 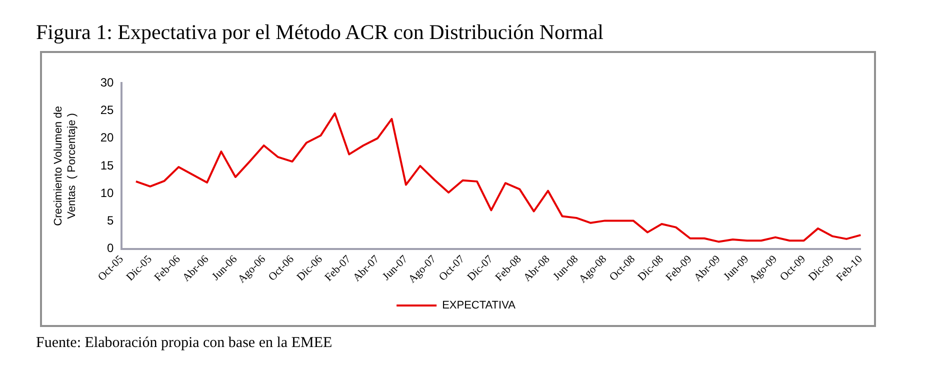 What do you see at coordinates (110, 221) in the screenshot?
I see `y-tick-label: 5` at bounding box center [110, 221].